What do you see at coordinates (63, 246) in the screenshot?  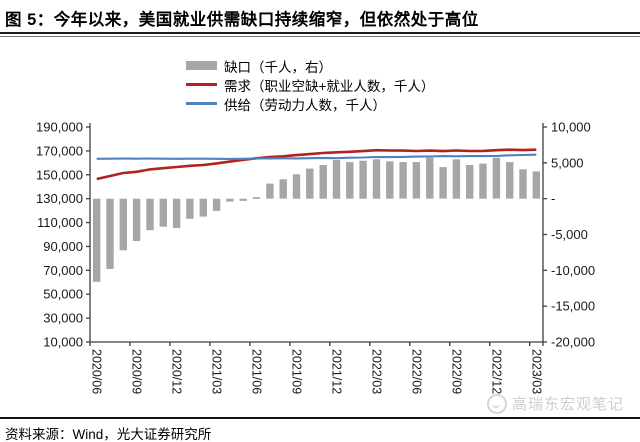 I see `left-axis-label: 90,000` at bounding box center [63, 246].